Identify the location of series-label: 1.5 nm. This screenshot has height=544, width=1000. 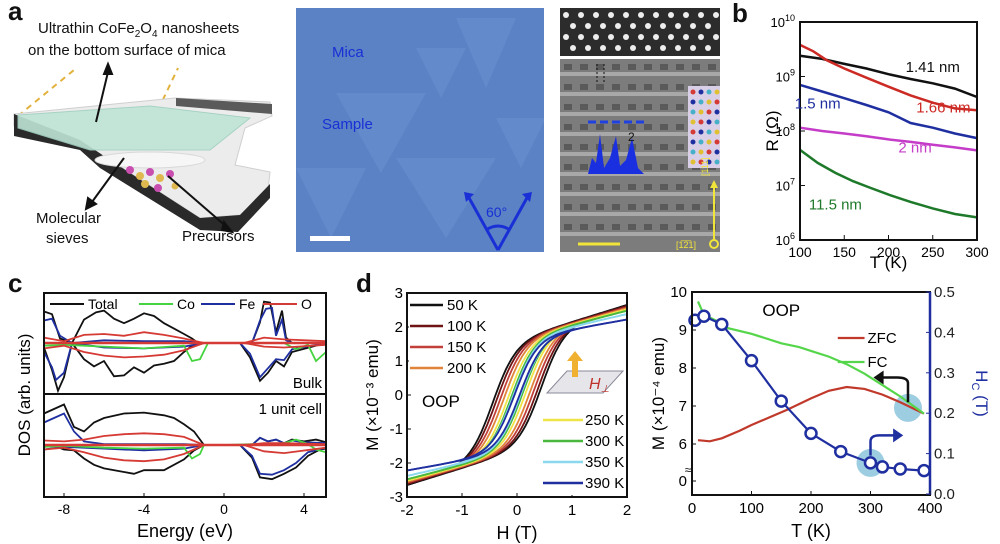
(818, 103).